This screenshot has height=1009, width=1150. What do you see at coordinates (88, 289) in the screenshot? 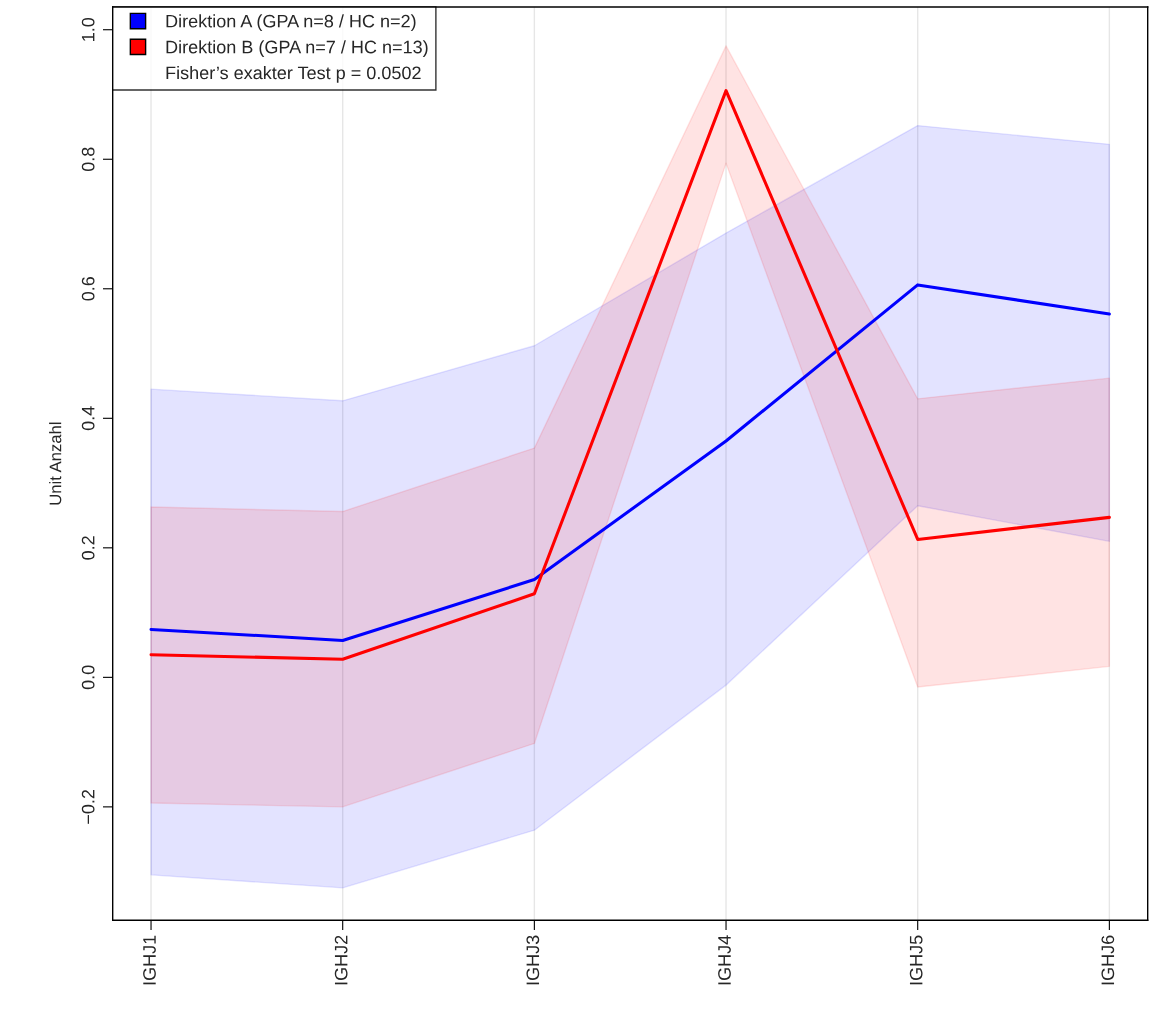
I see `y-tick-label: 0.6` at bounding box center [88, 289].